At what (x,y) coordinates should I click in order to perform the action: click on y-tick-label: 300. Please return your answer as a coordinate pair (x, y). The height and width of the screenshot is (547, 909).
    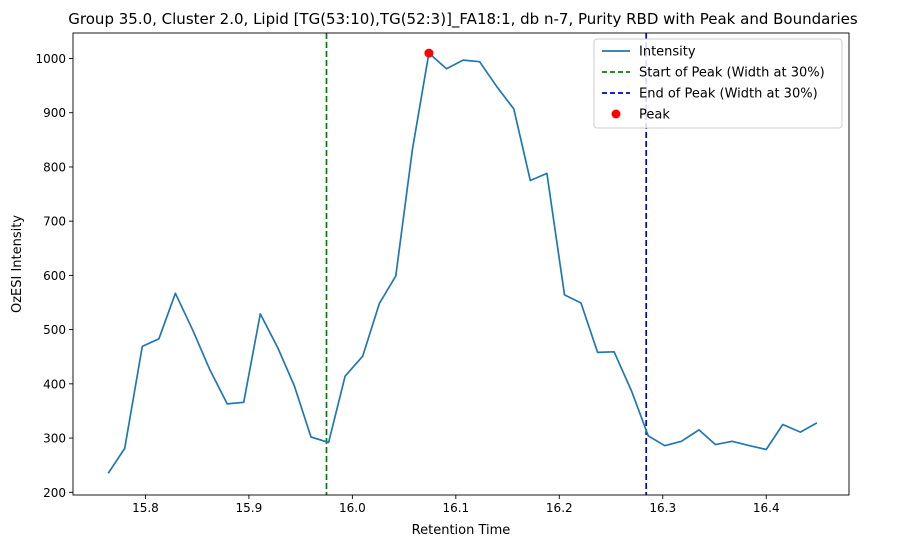
    Looking at the image, I should click on (54, 439).